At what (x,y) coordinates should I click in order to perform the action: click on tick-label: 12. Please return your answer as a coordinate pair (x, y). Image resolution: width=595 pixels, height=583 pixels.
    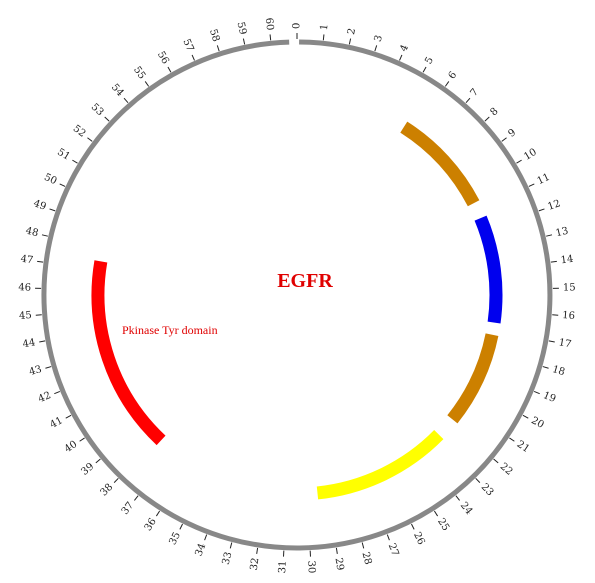
    Looking at the image, I should click on (554, 205).